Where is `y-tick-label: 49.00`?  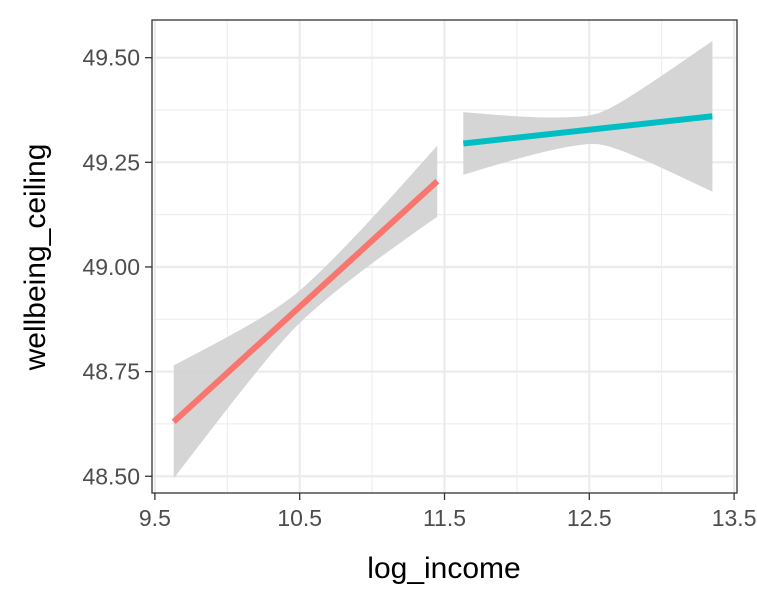 y-tick-label: 49.00 is located at coordinates (111, 267).